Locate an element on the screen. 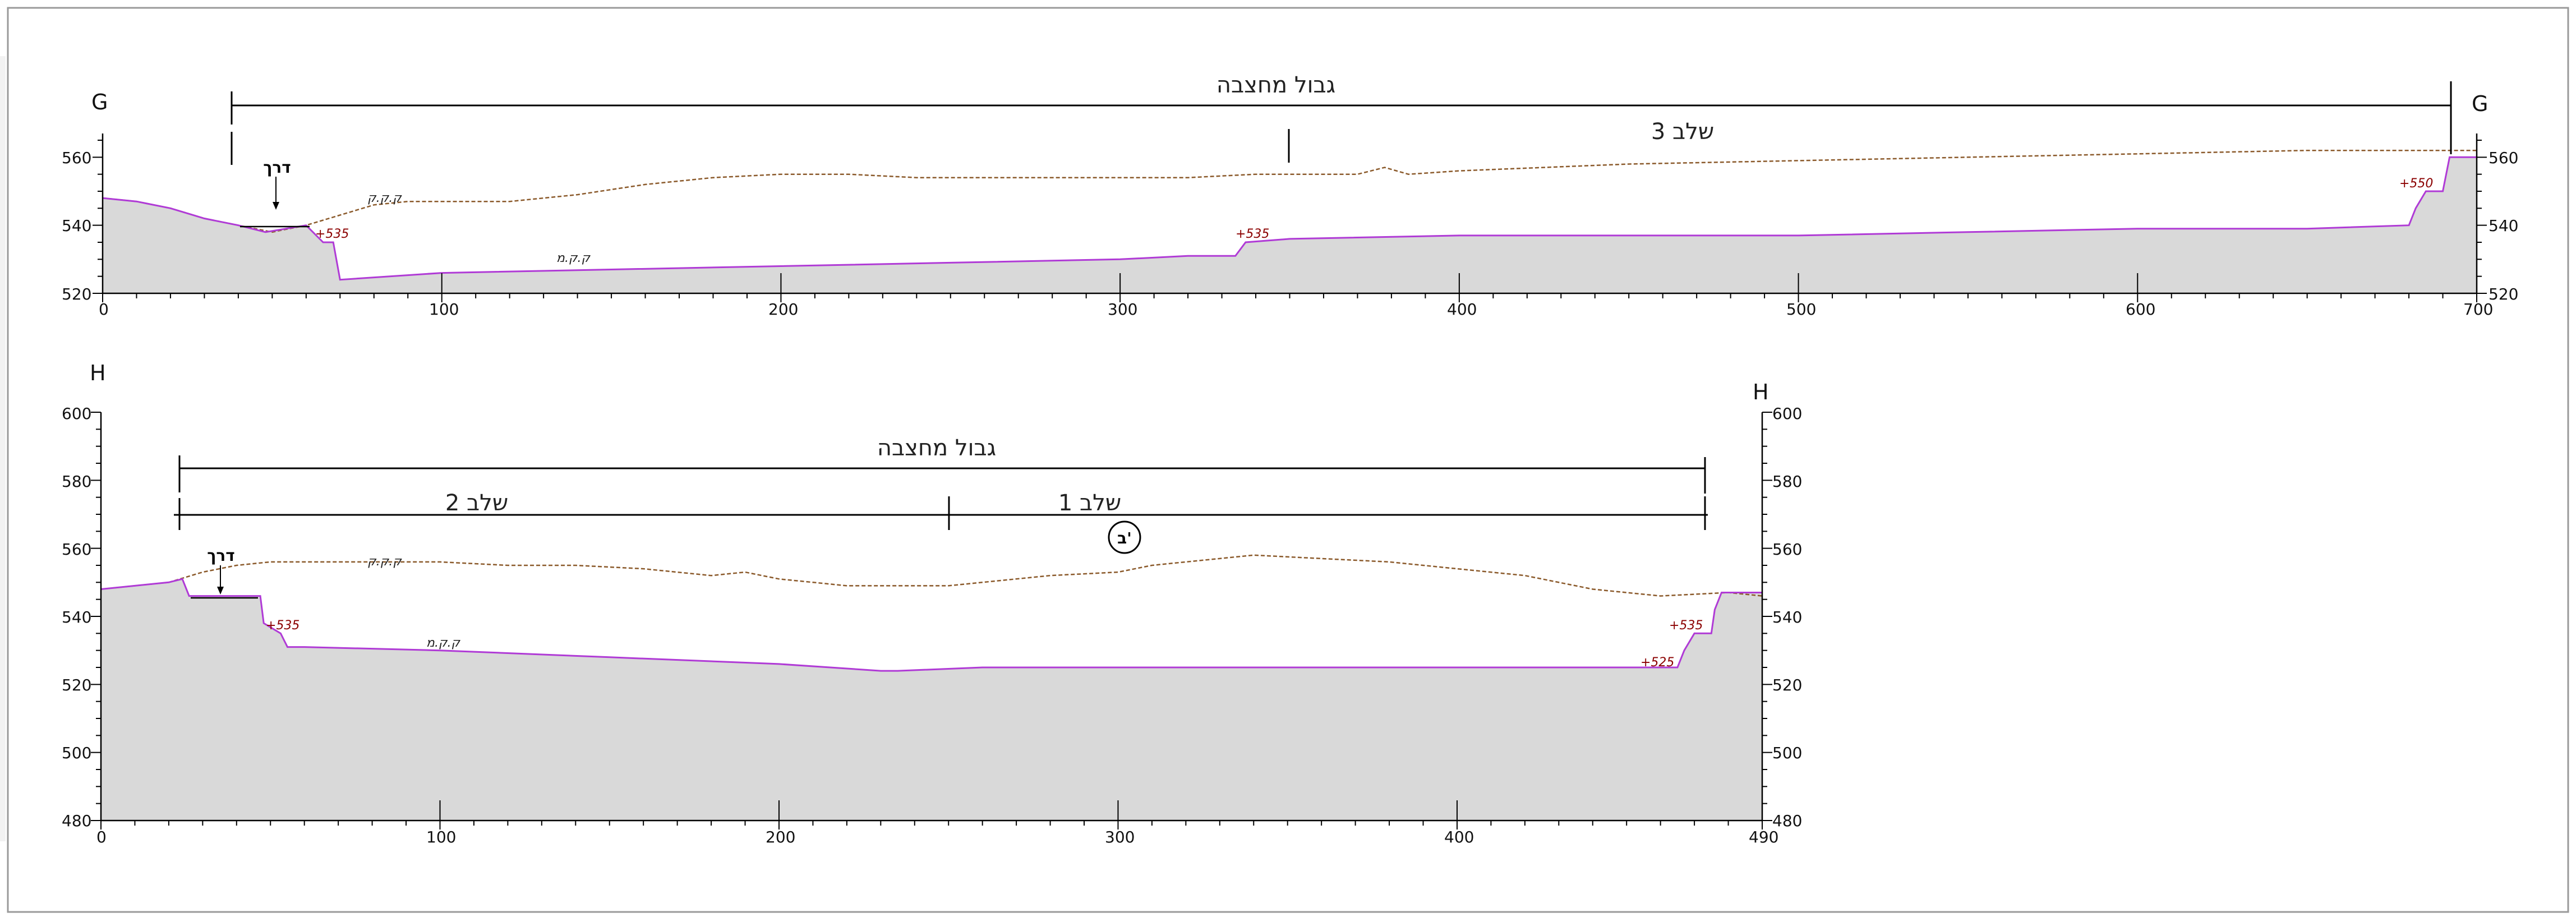 This screenshot has width=2576, height=917. section-g-x-tick-300: 300 is located at coordinates (1122, 309).